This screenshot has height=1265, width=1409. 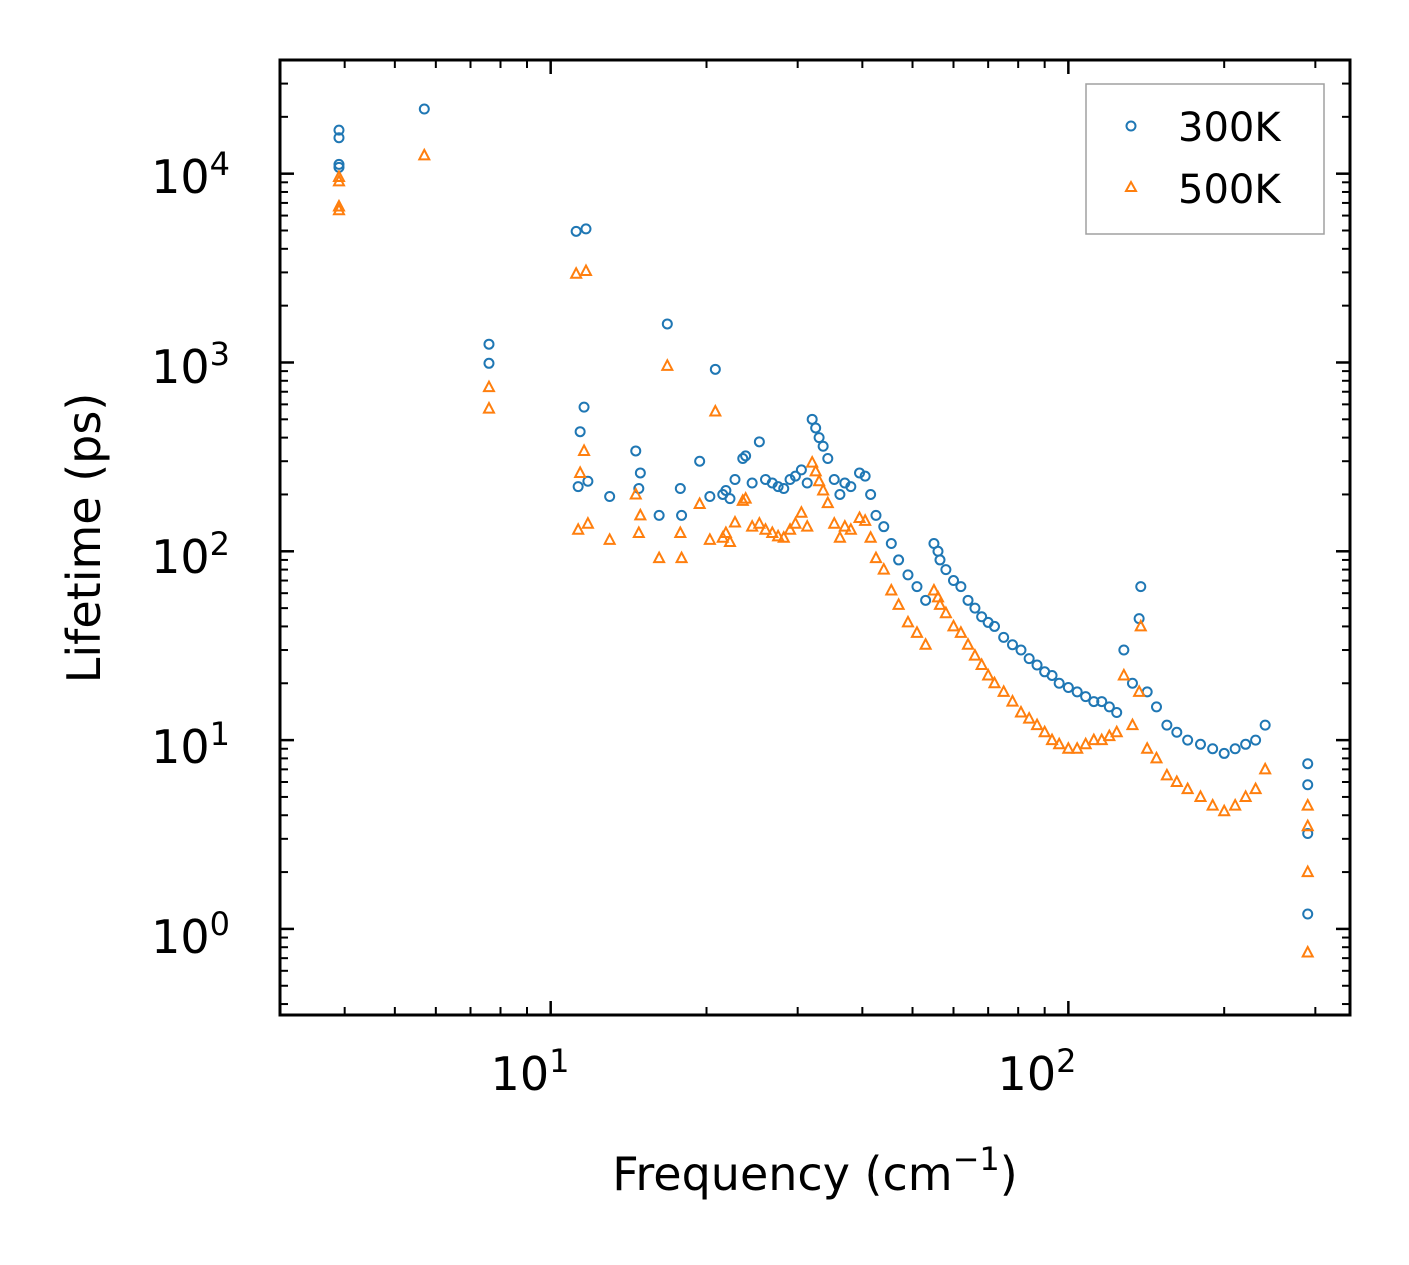 I want to click on y-tick-label-1: 100, so click(x=190, y=934).